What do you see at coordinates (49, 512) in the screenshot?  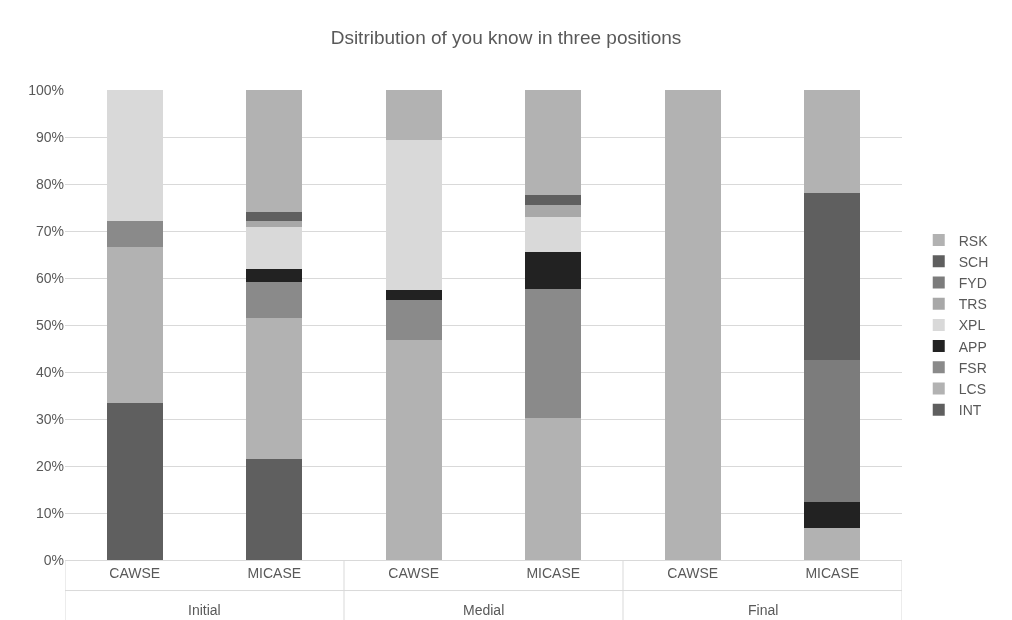 I see `y-tick-label: 10%` at bounding box center [49, 512].